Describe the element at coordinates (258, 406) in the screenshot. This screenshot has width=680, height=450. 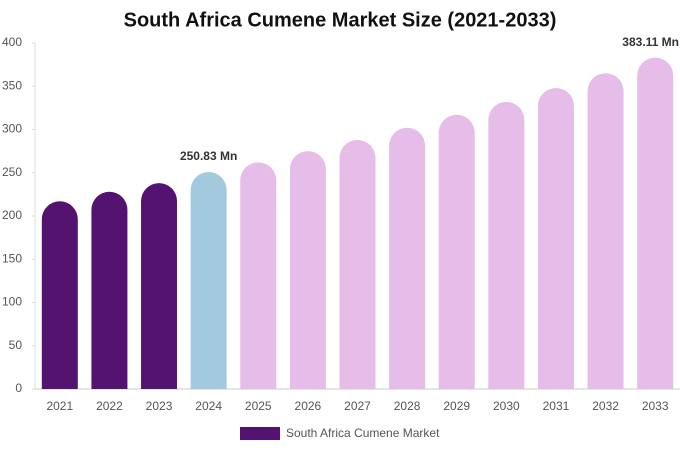
I see `x-tick-label: 2025` at that location.